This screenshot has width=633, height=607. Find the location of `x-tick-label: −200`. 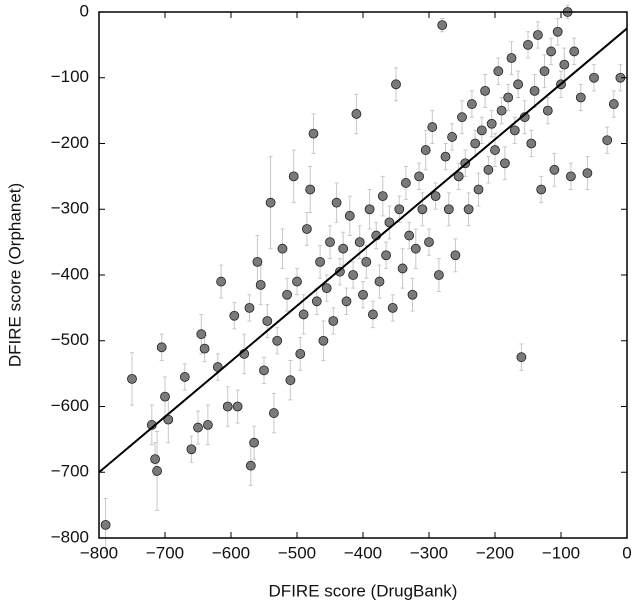

x-tick-label: −200 is located at coordinates (495, 552).